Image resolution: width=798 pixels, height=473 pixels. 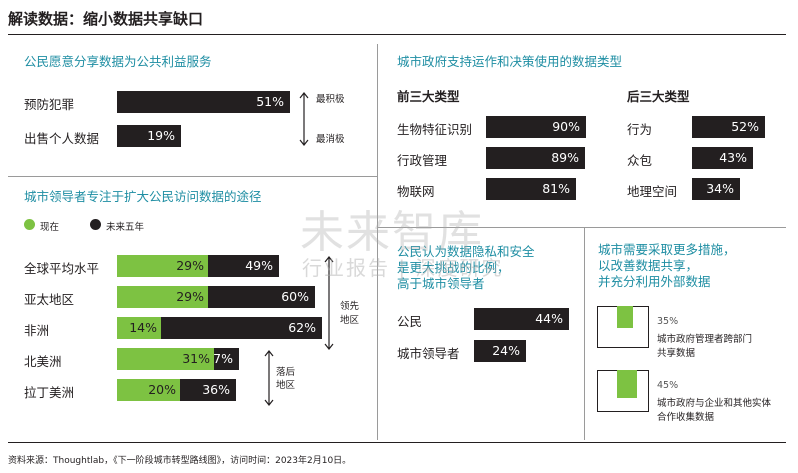 I want to click on right-right-heading-line3: 并充分利用外部数据, so click(x=654, y=281).